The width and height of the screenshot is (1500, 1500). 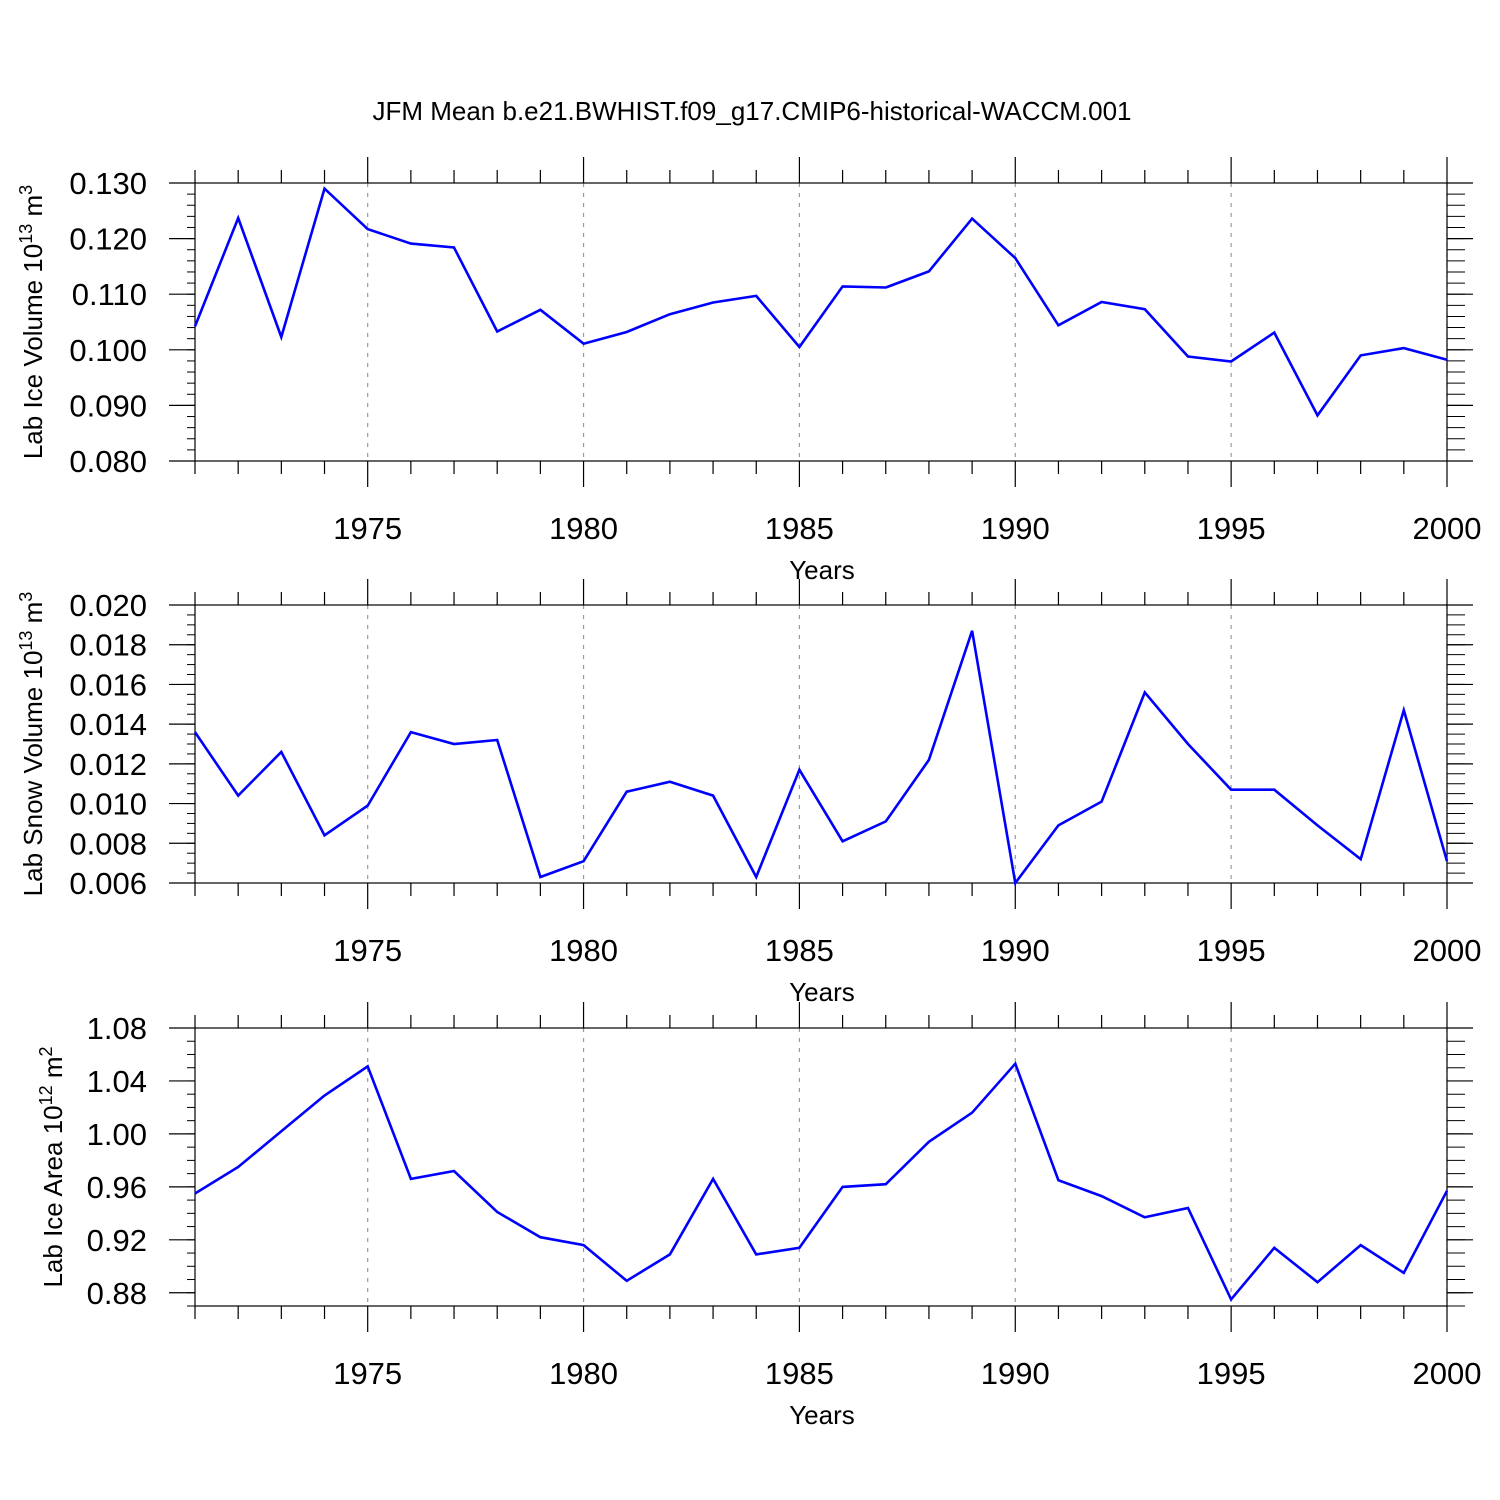 I want to click on series-line-snow-volume, so click(x=821, y=758).